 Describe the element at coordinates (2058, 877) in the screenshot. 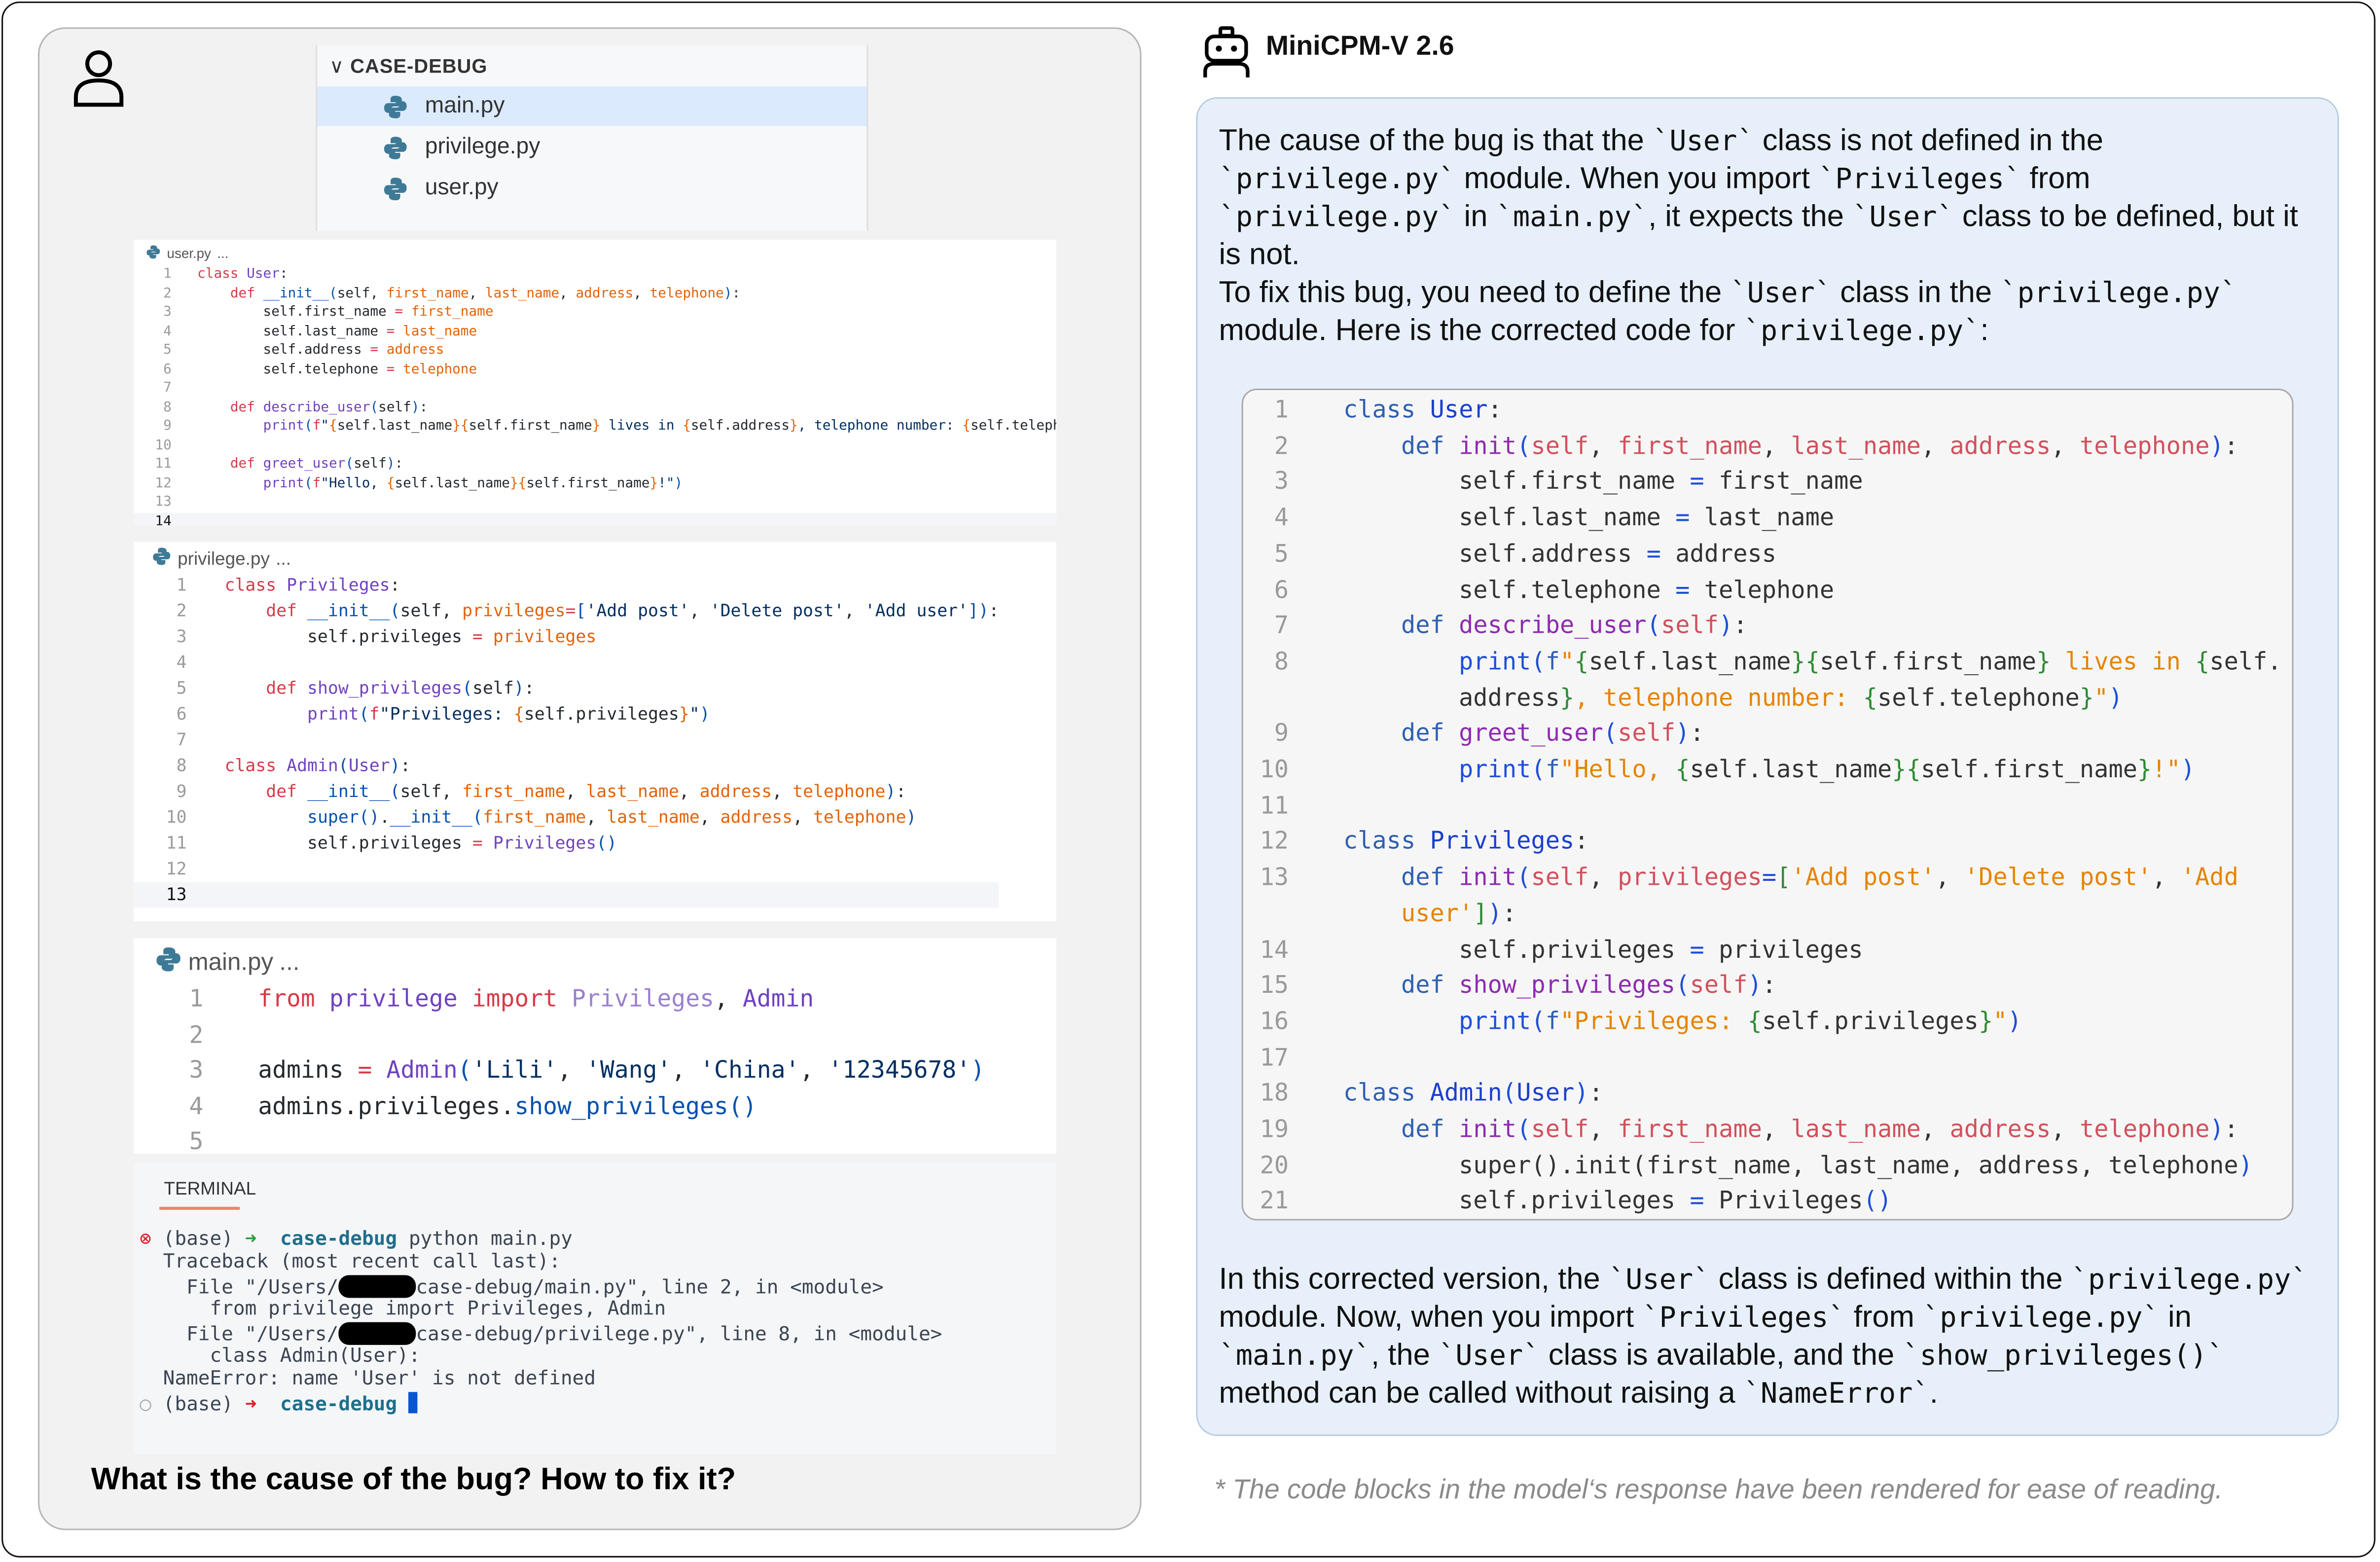

I see `code-token: 'Delete post'` at that location.